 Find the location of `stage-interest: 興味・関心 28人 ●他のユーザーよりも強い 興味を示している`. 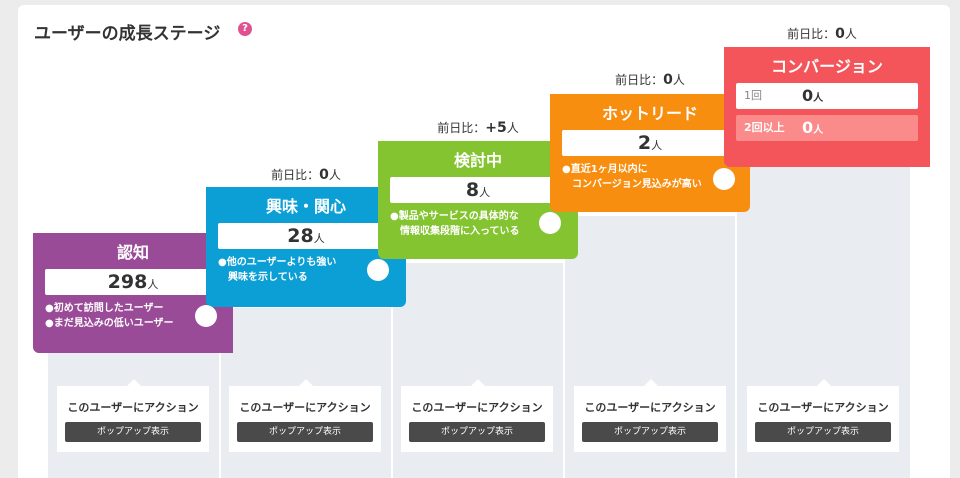

stage-interest: 興味・関心 28人 ●他のユーザーよりも強い 興味を示している is located at coordinates (306, 247).